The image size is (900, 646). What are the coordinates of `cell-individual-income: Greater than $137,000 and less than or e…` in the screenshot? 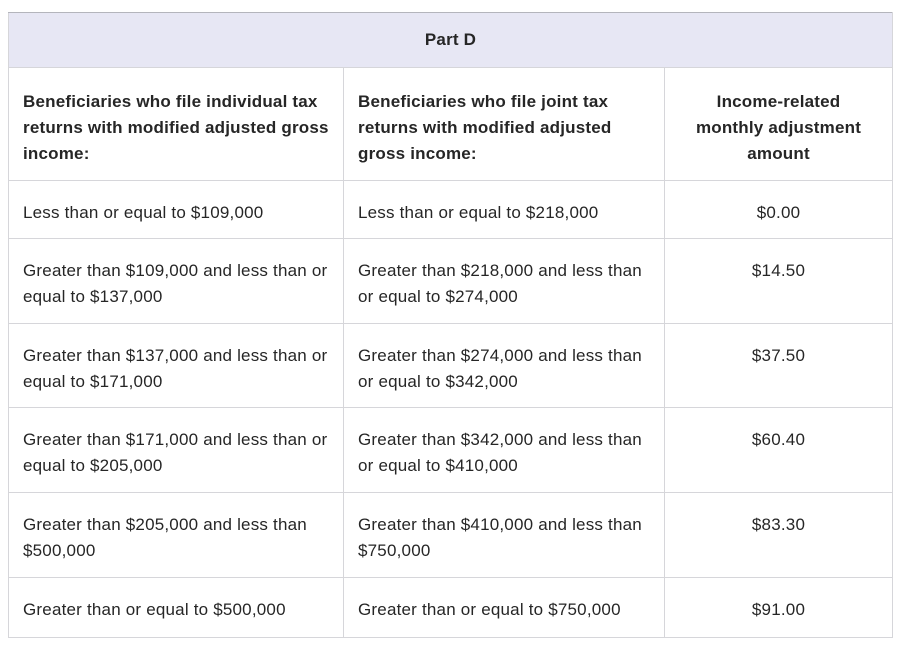 It's located at (176, 365).